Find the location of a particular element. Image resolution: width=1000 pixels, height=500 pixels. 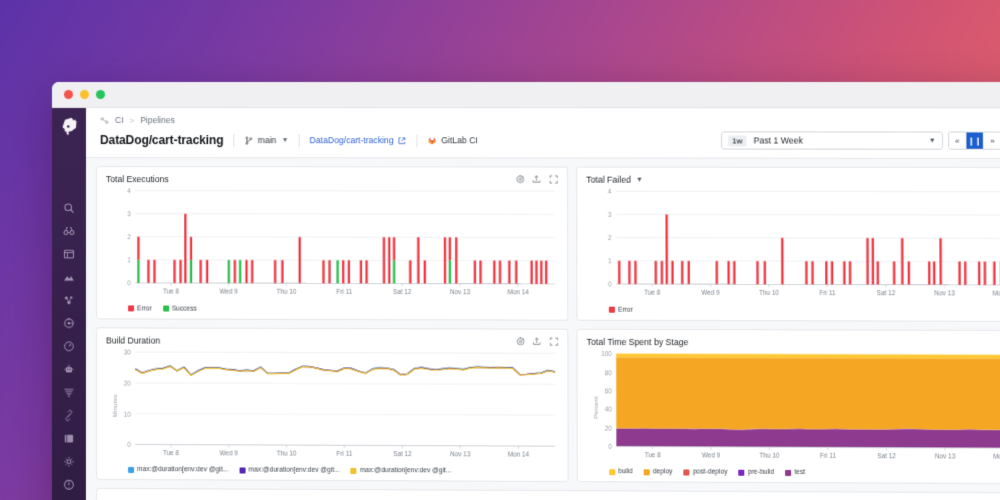

breadcrumb-root: CI is located at coordinates (119, 120).